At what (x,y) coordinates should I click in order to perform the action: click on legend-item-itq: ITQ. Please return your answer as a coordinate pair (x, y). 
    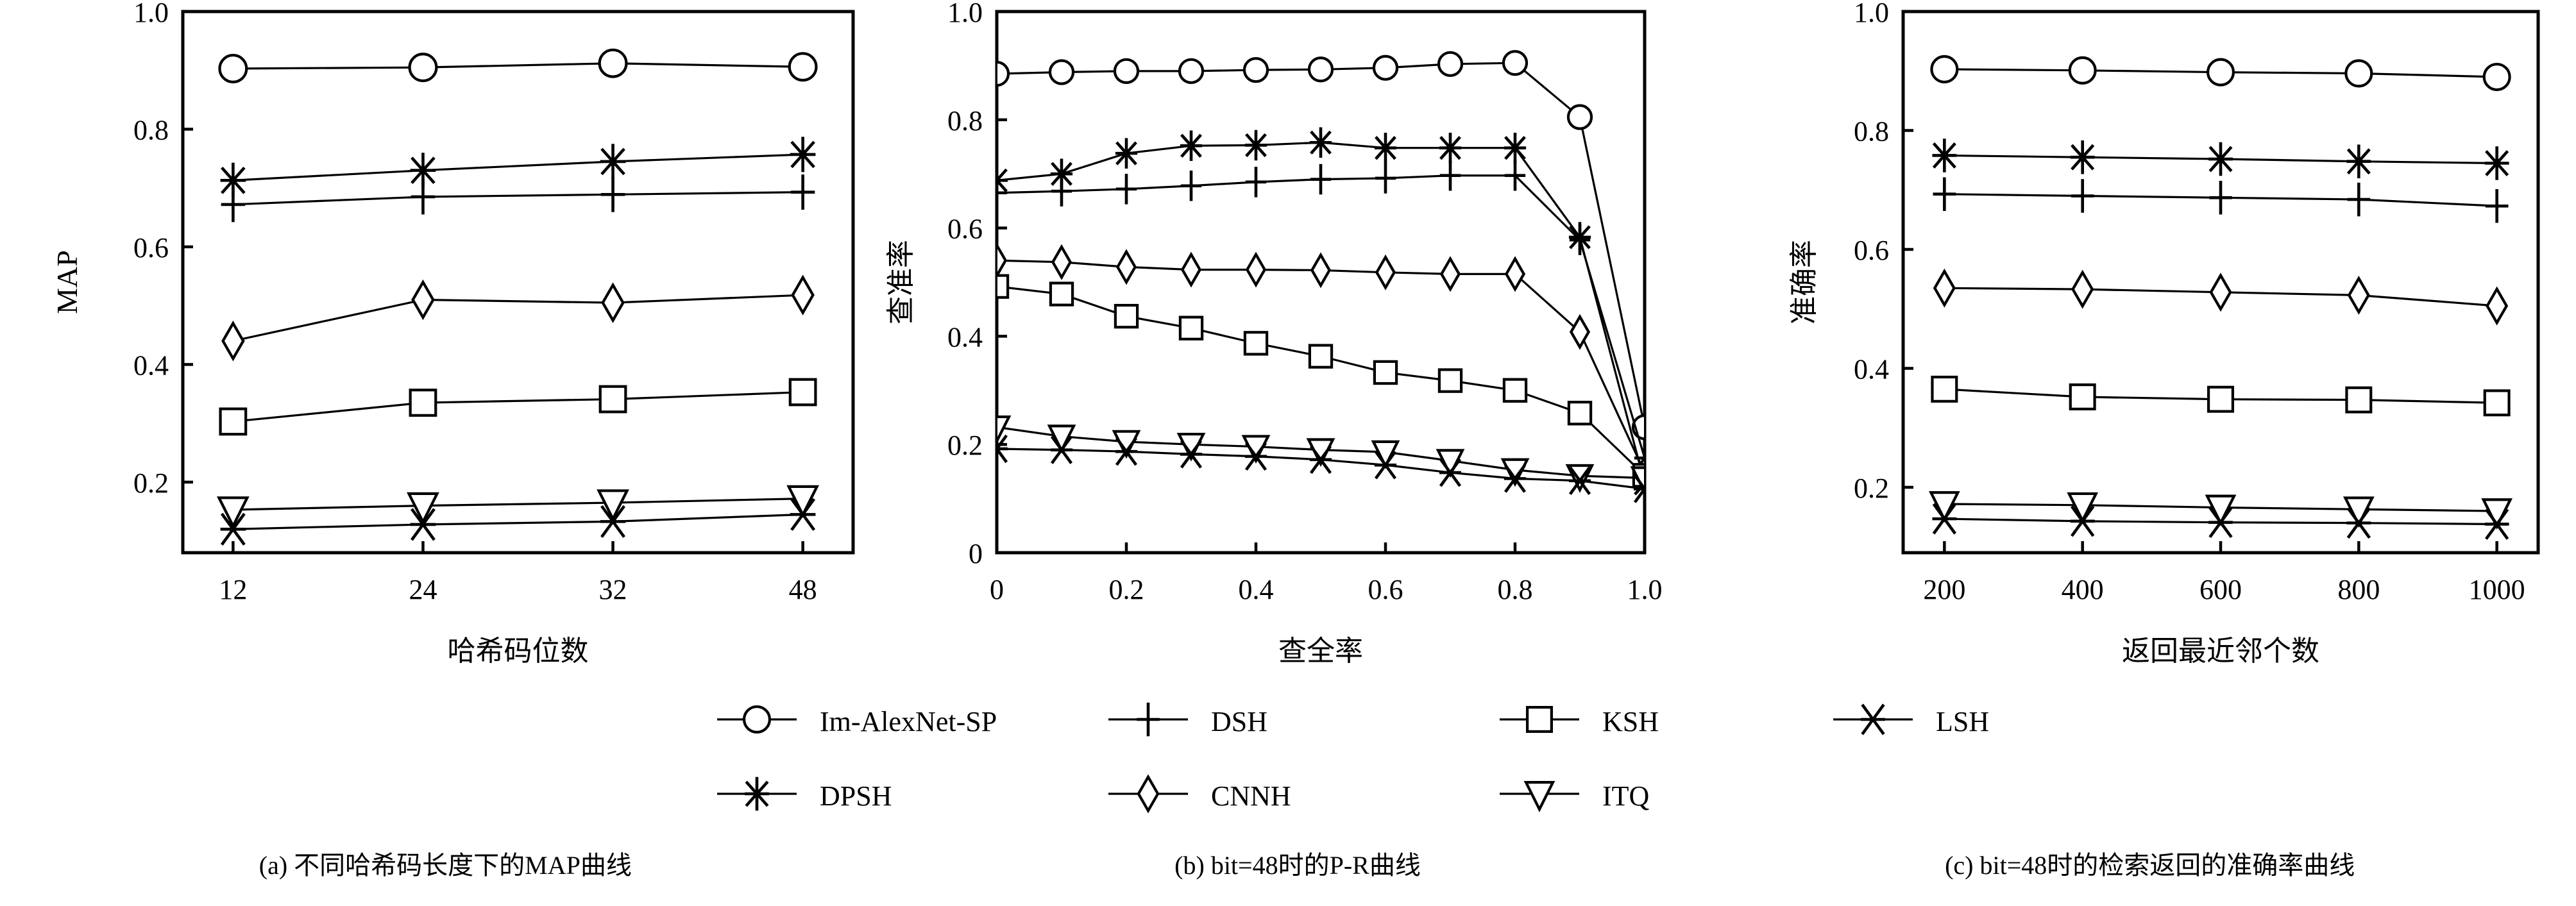
    Looking at the image, I should click on (1575, 796).